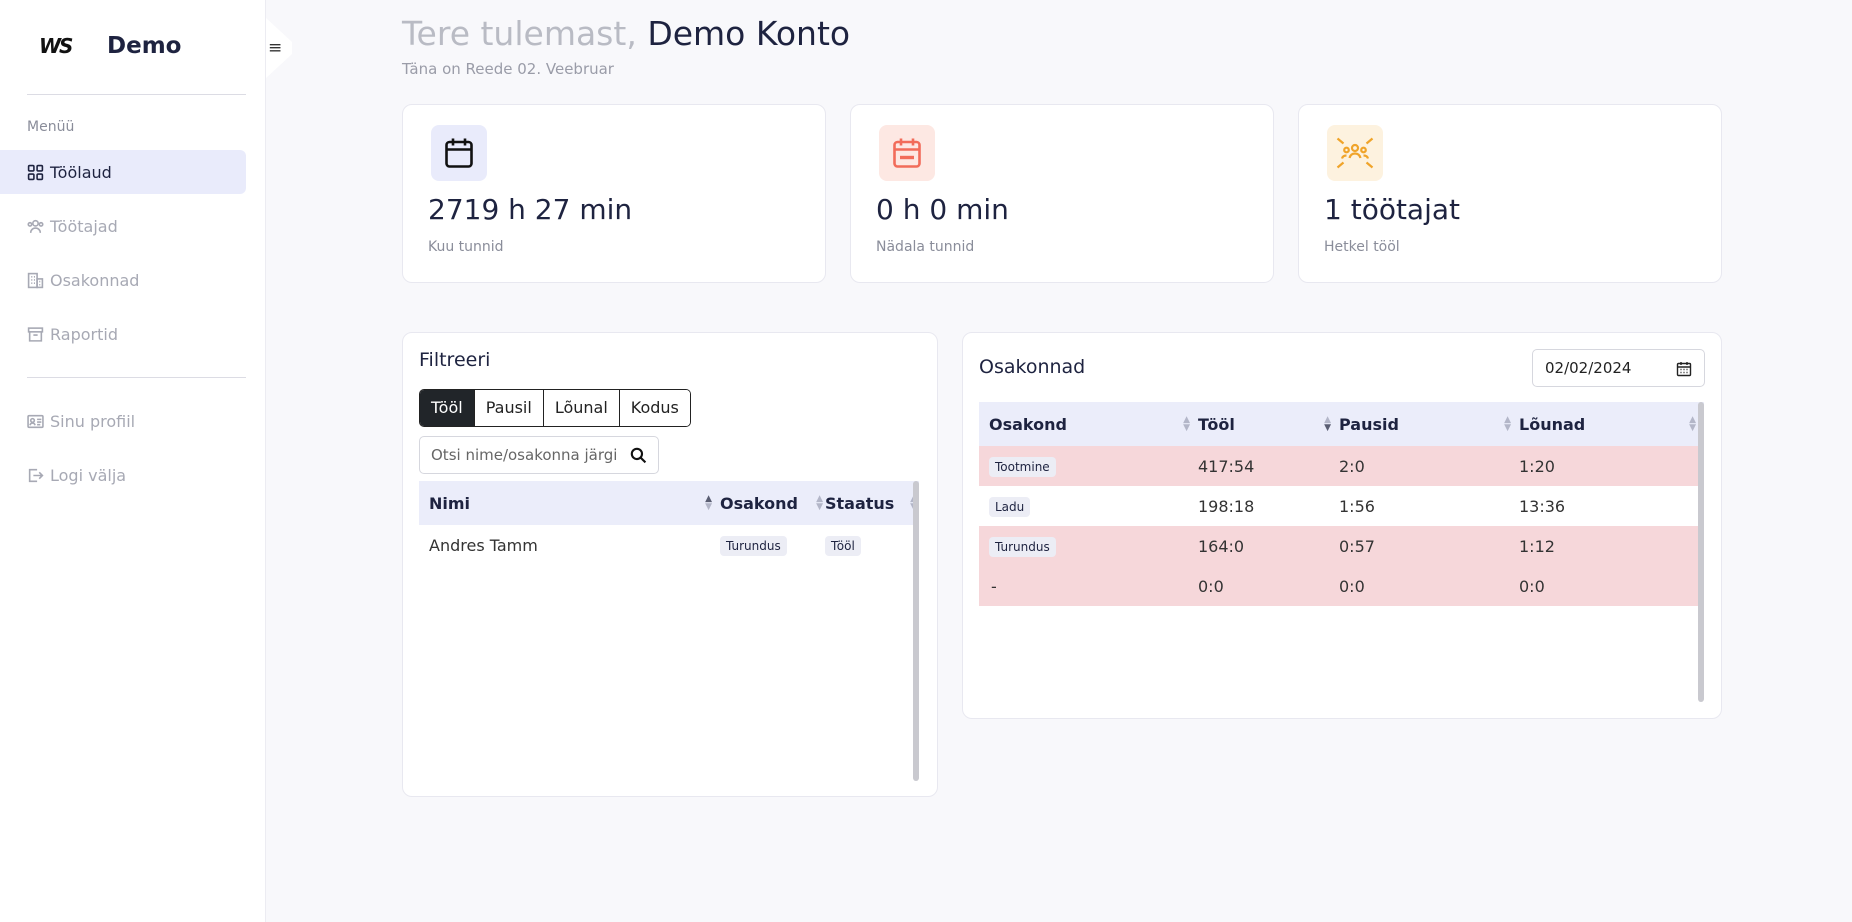 This screenshot has width=1852, height=922. What do you see at coordinates (93, 421) in the screenshot?
I see `sidebar-item-label: Sinu profiil` at bounding box center [93, 421].